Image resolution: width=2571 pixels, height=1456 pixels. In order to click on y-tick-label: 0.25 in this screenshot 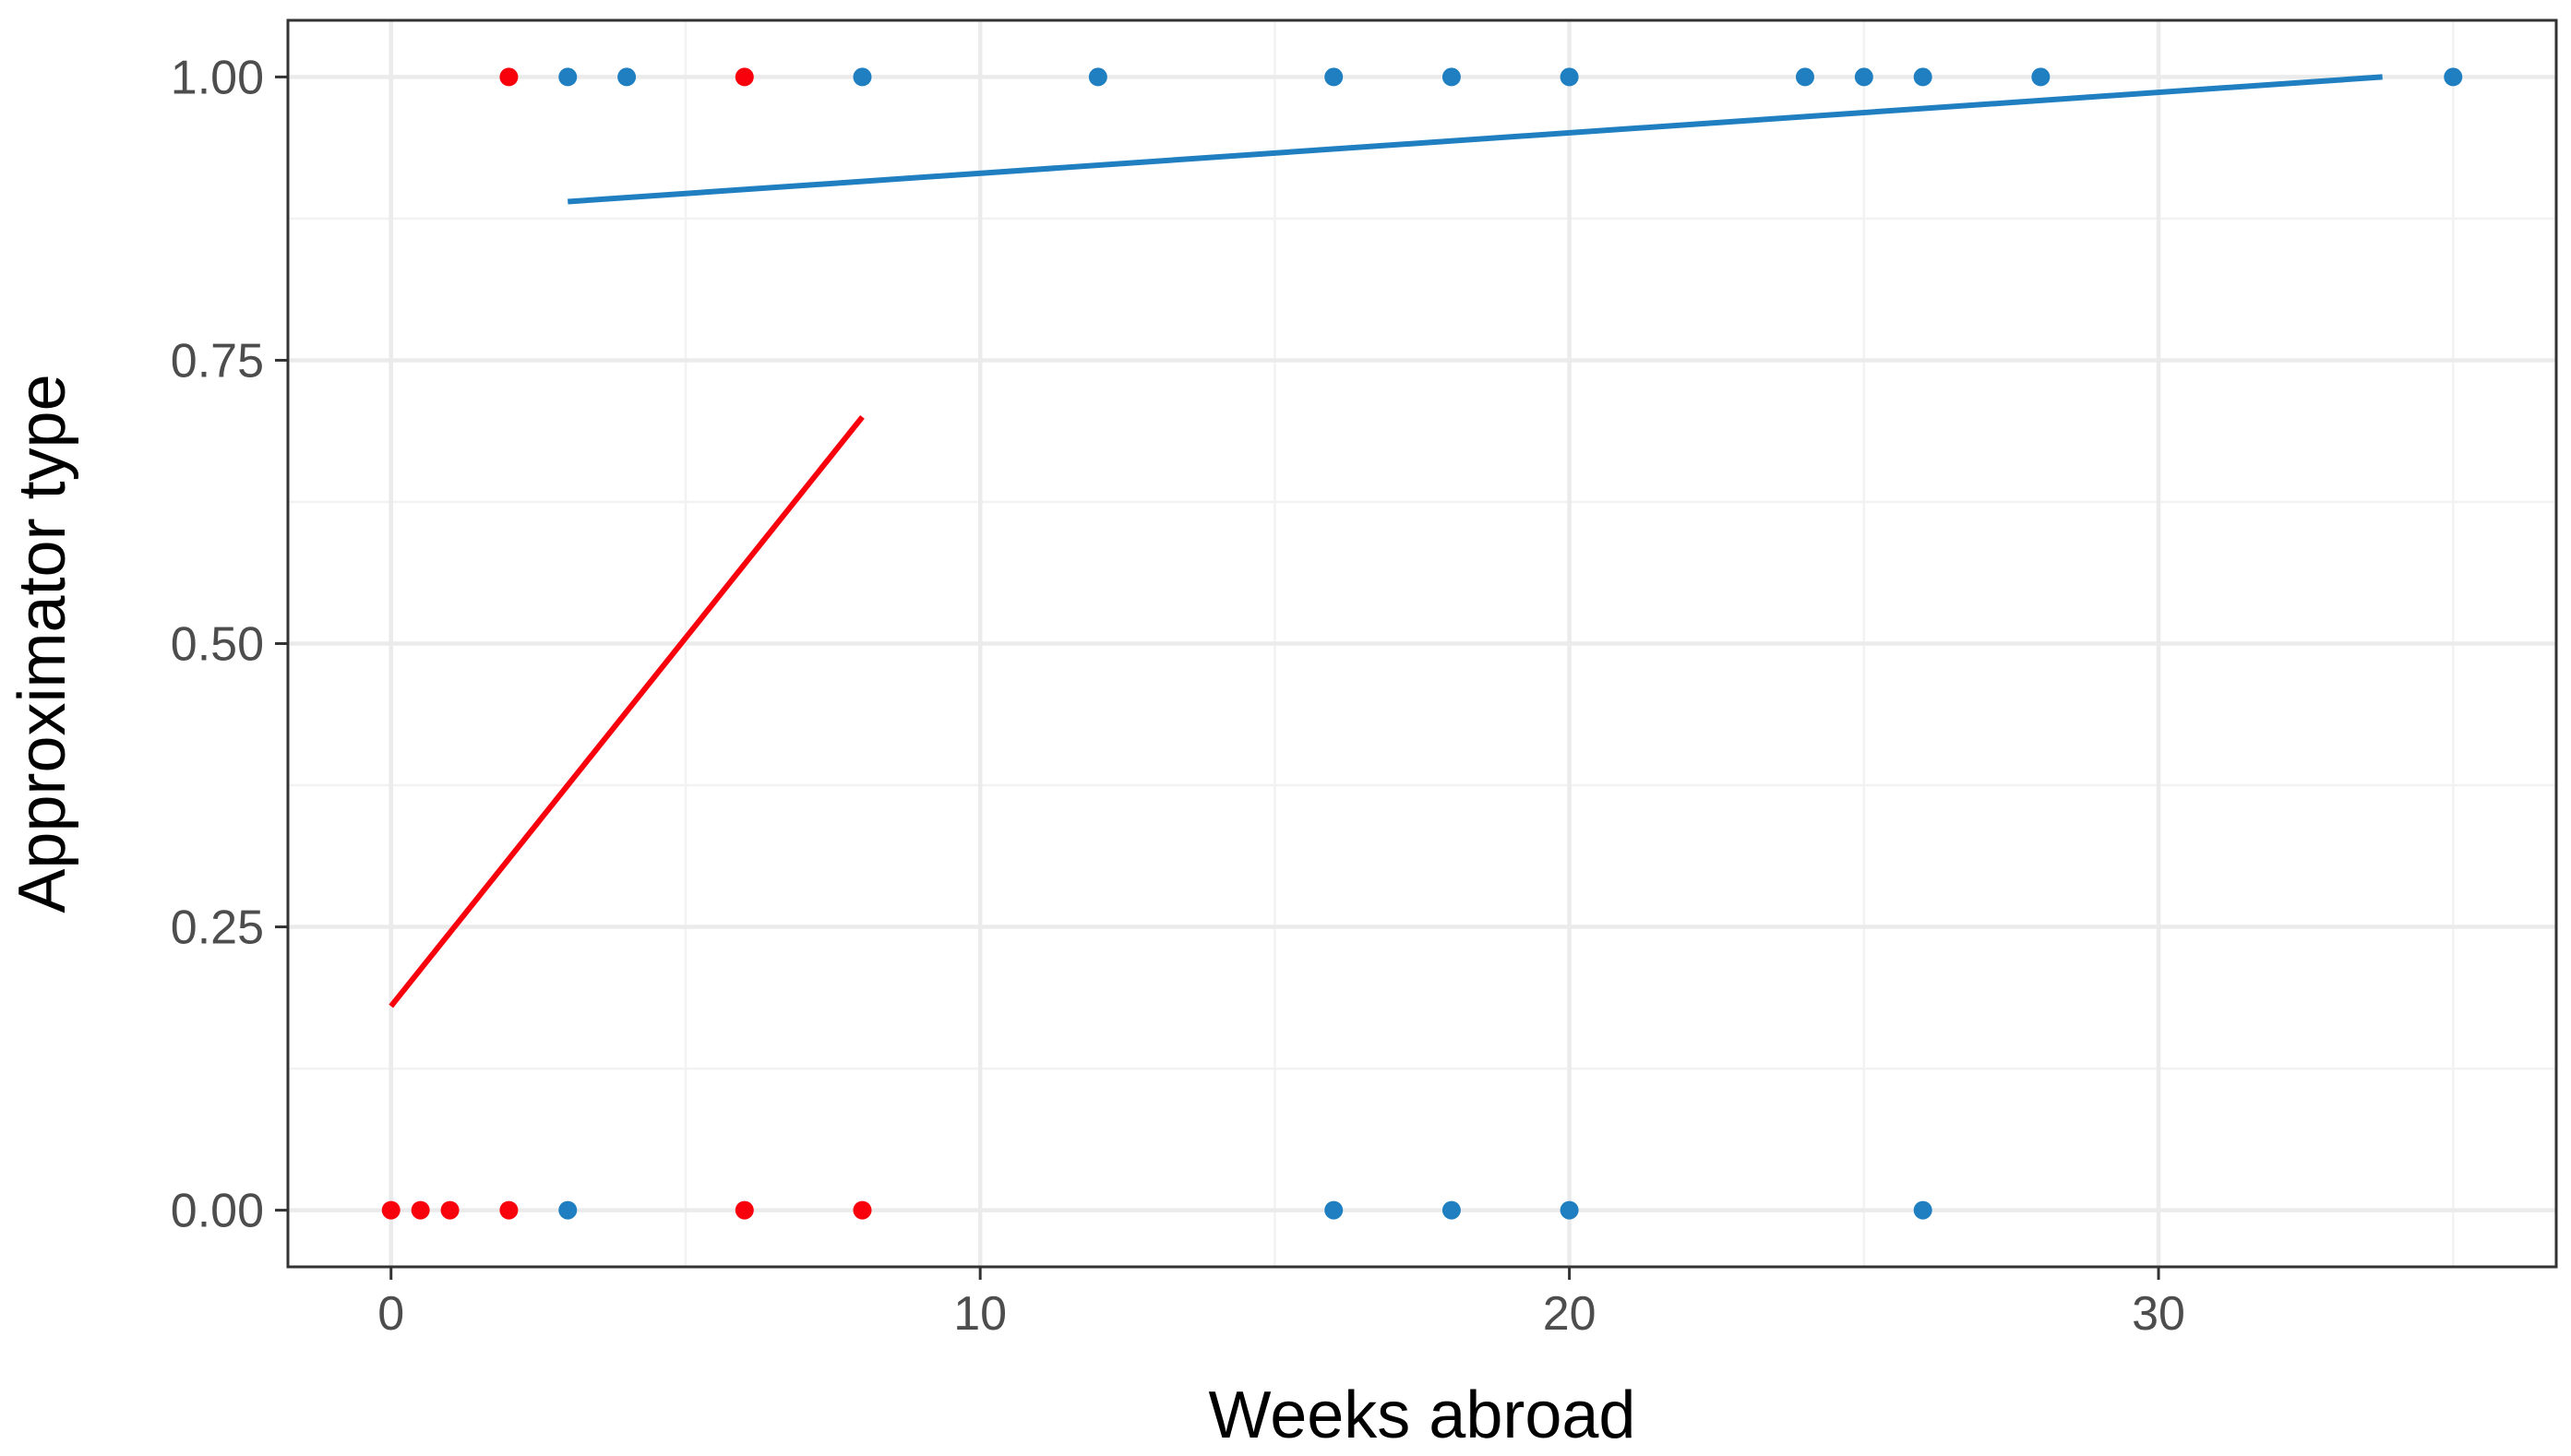, I will do `click(217, 928)`.